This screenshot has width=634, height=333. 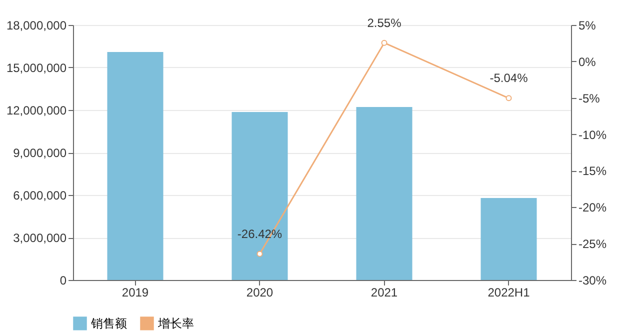 I want to click on legend-label: 增长率, so click(x=175, y=323).